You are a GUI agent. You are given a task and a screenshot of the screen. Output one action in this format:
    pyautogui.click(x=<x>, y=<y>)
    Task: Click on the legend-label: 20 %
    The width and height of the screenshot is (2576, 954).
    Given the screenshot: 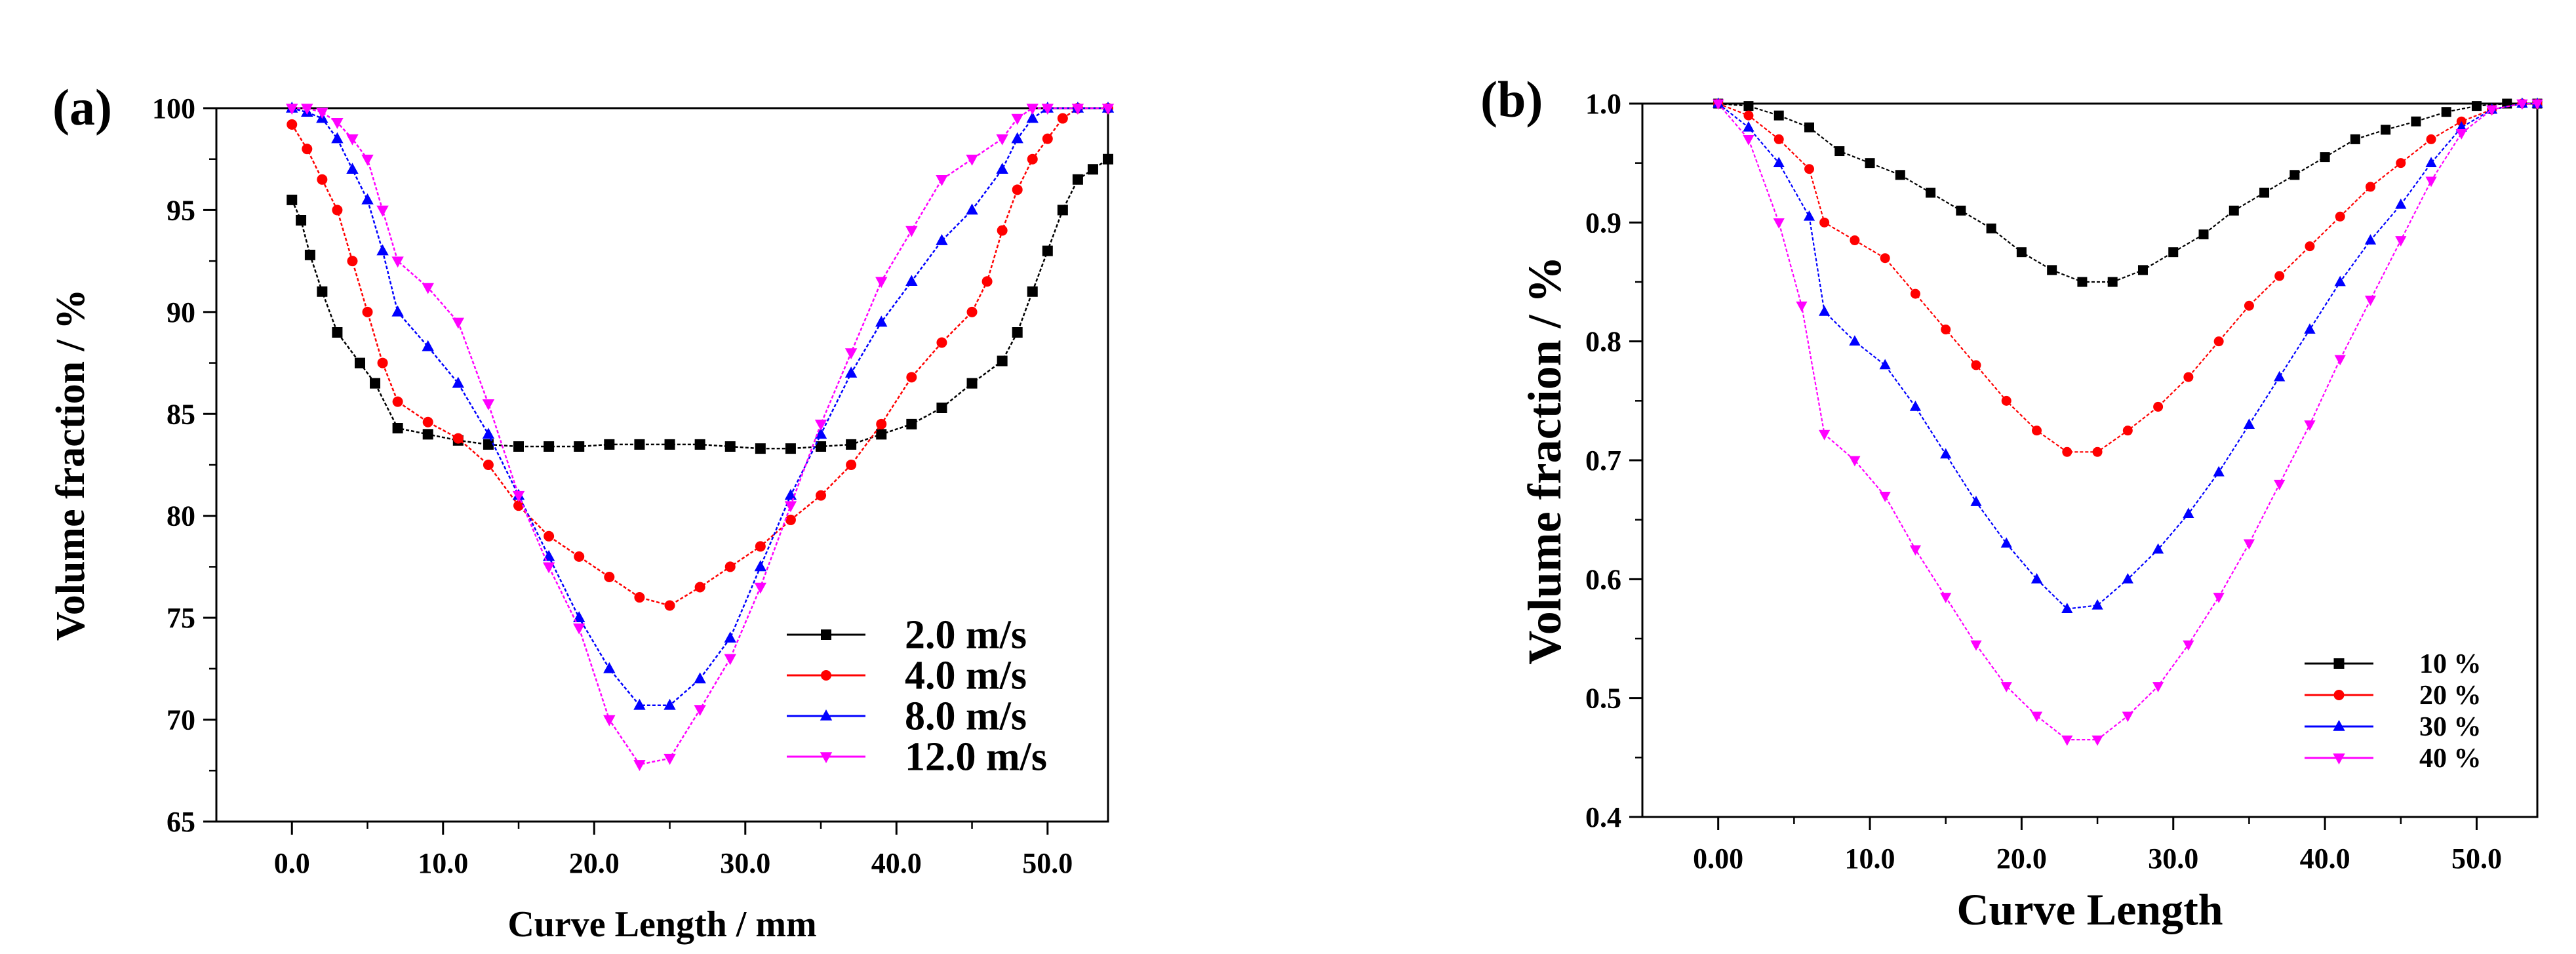 What is the action you would take?
    pyautogui.click(x=2450, y=696)
    